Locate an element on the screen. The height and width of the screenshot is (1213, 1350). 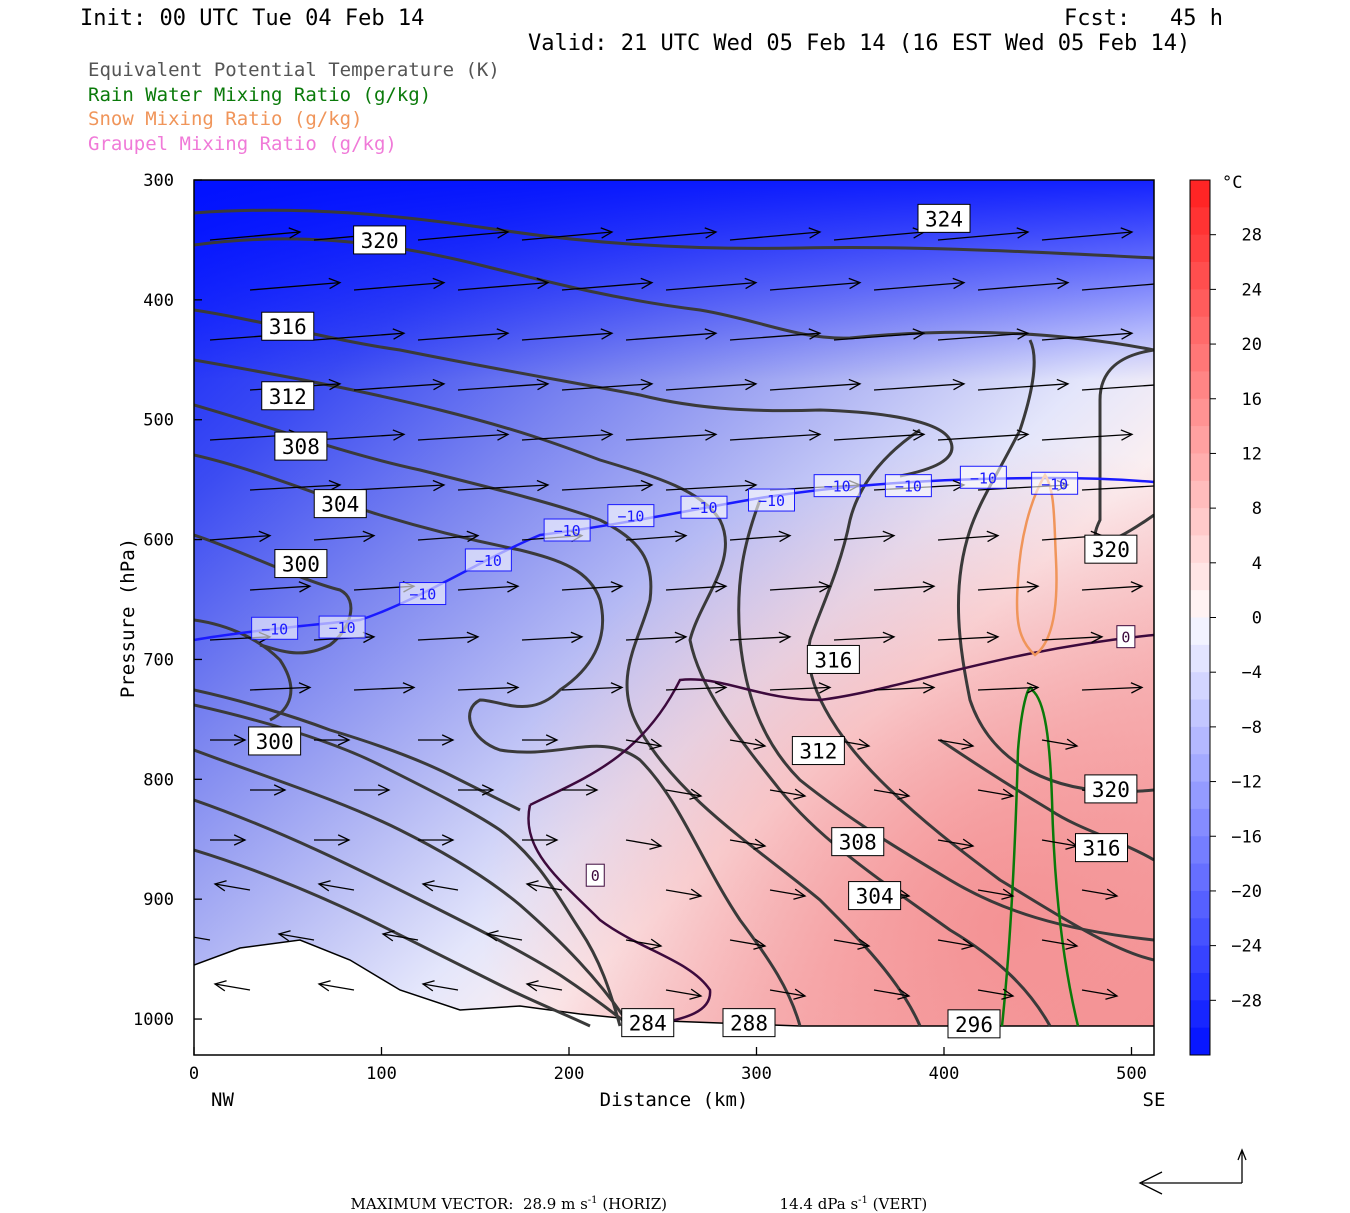
colorbar-tick-label: 12 is located at coordinates (1252, 454).